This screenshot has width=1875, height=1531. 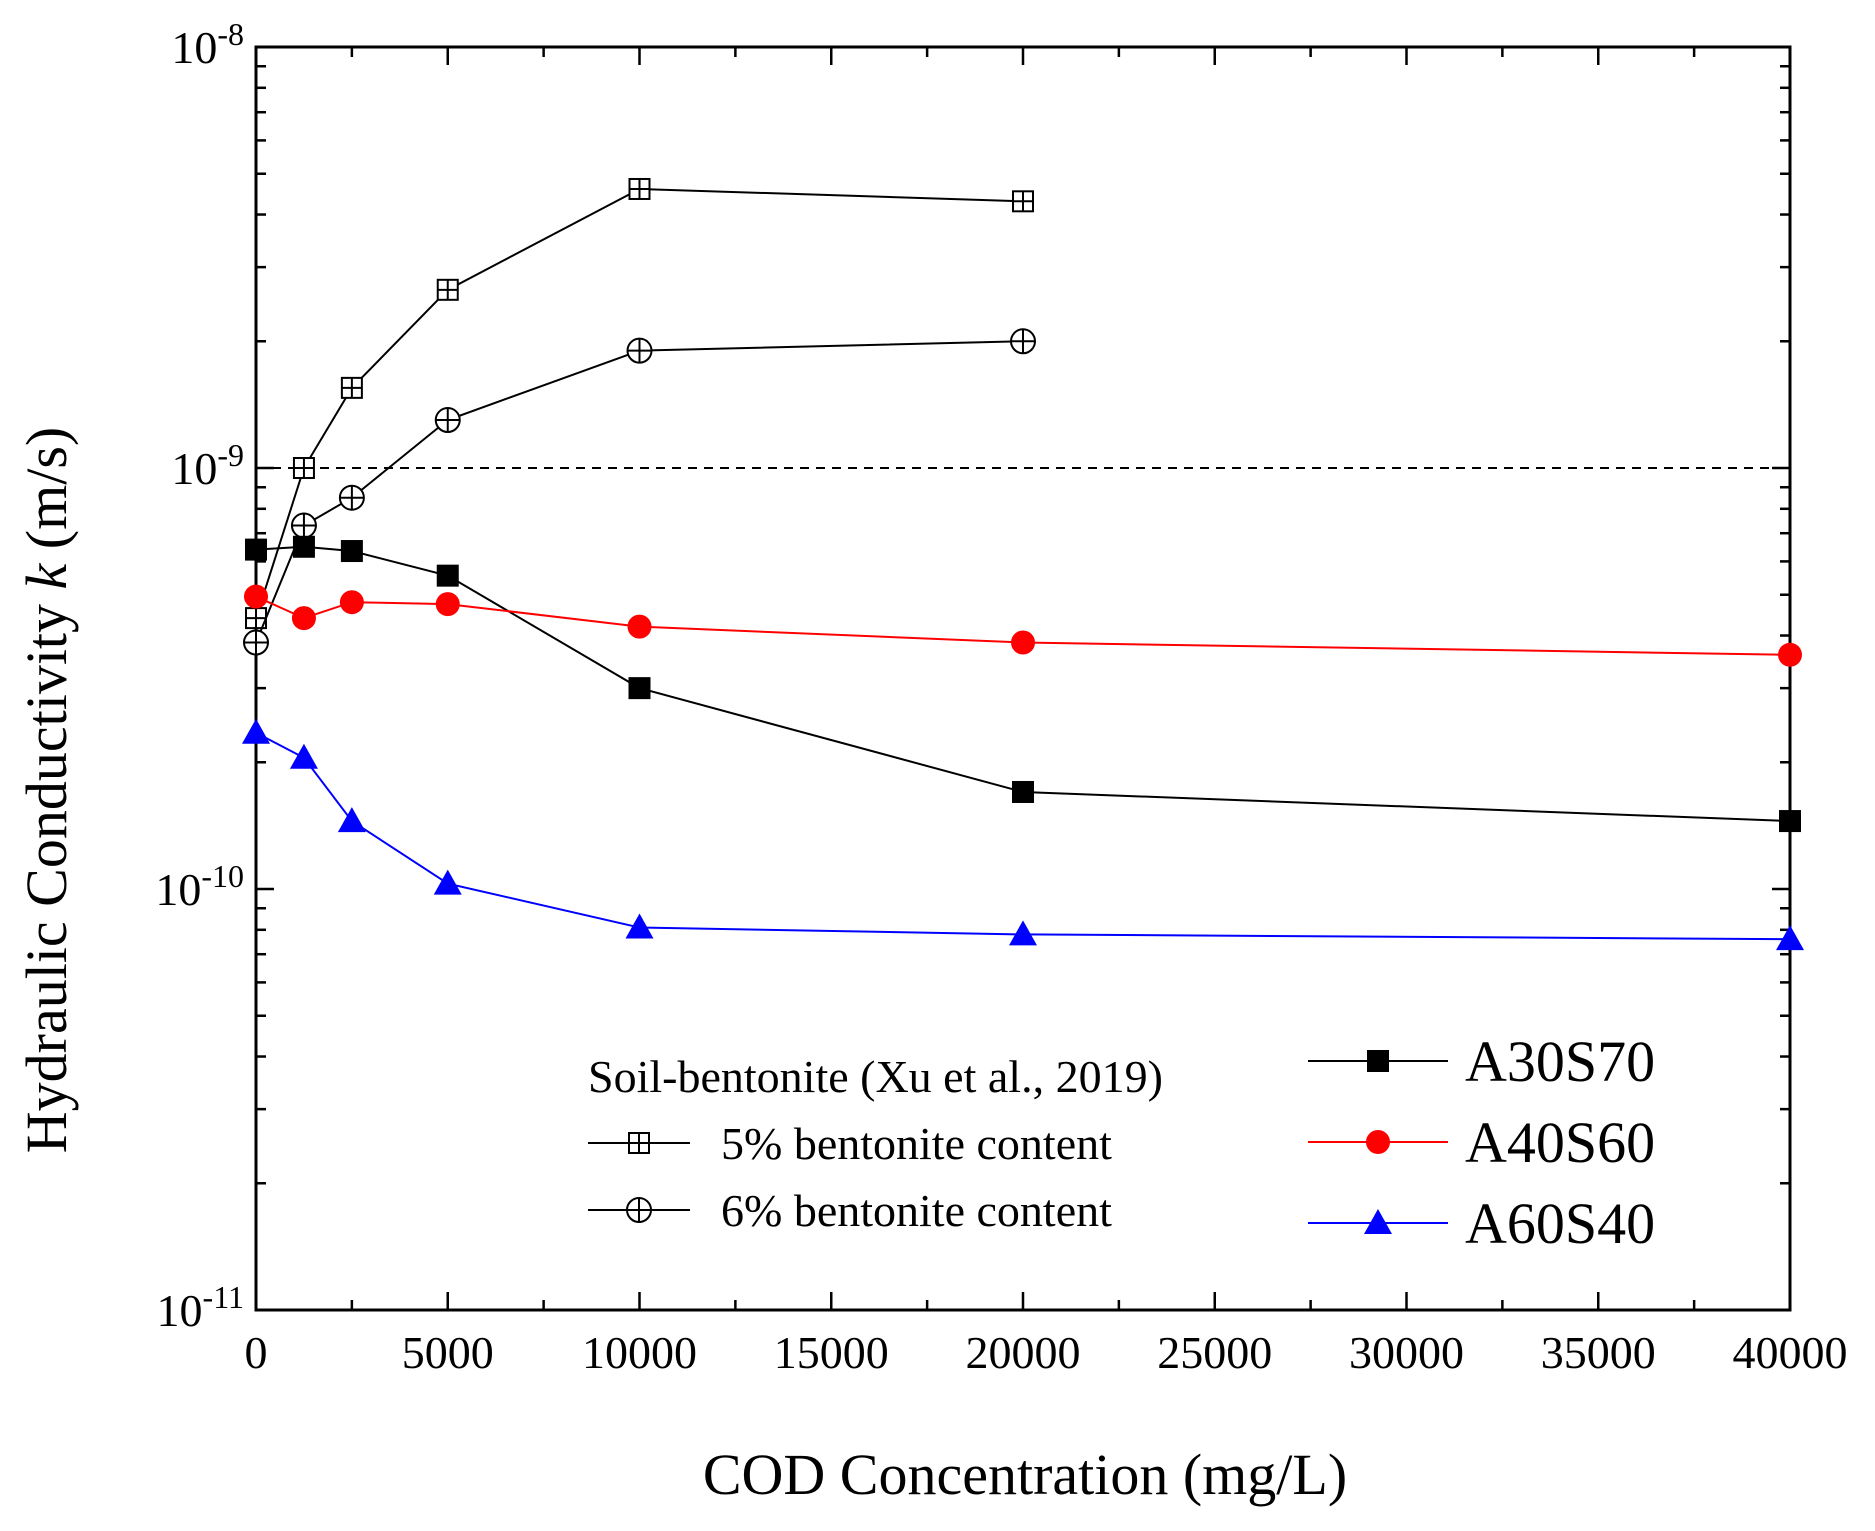 I want to click on x-tick-label: 10000, so click(x=639, y=1352).